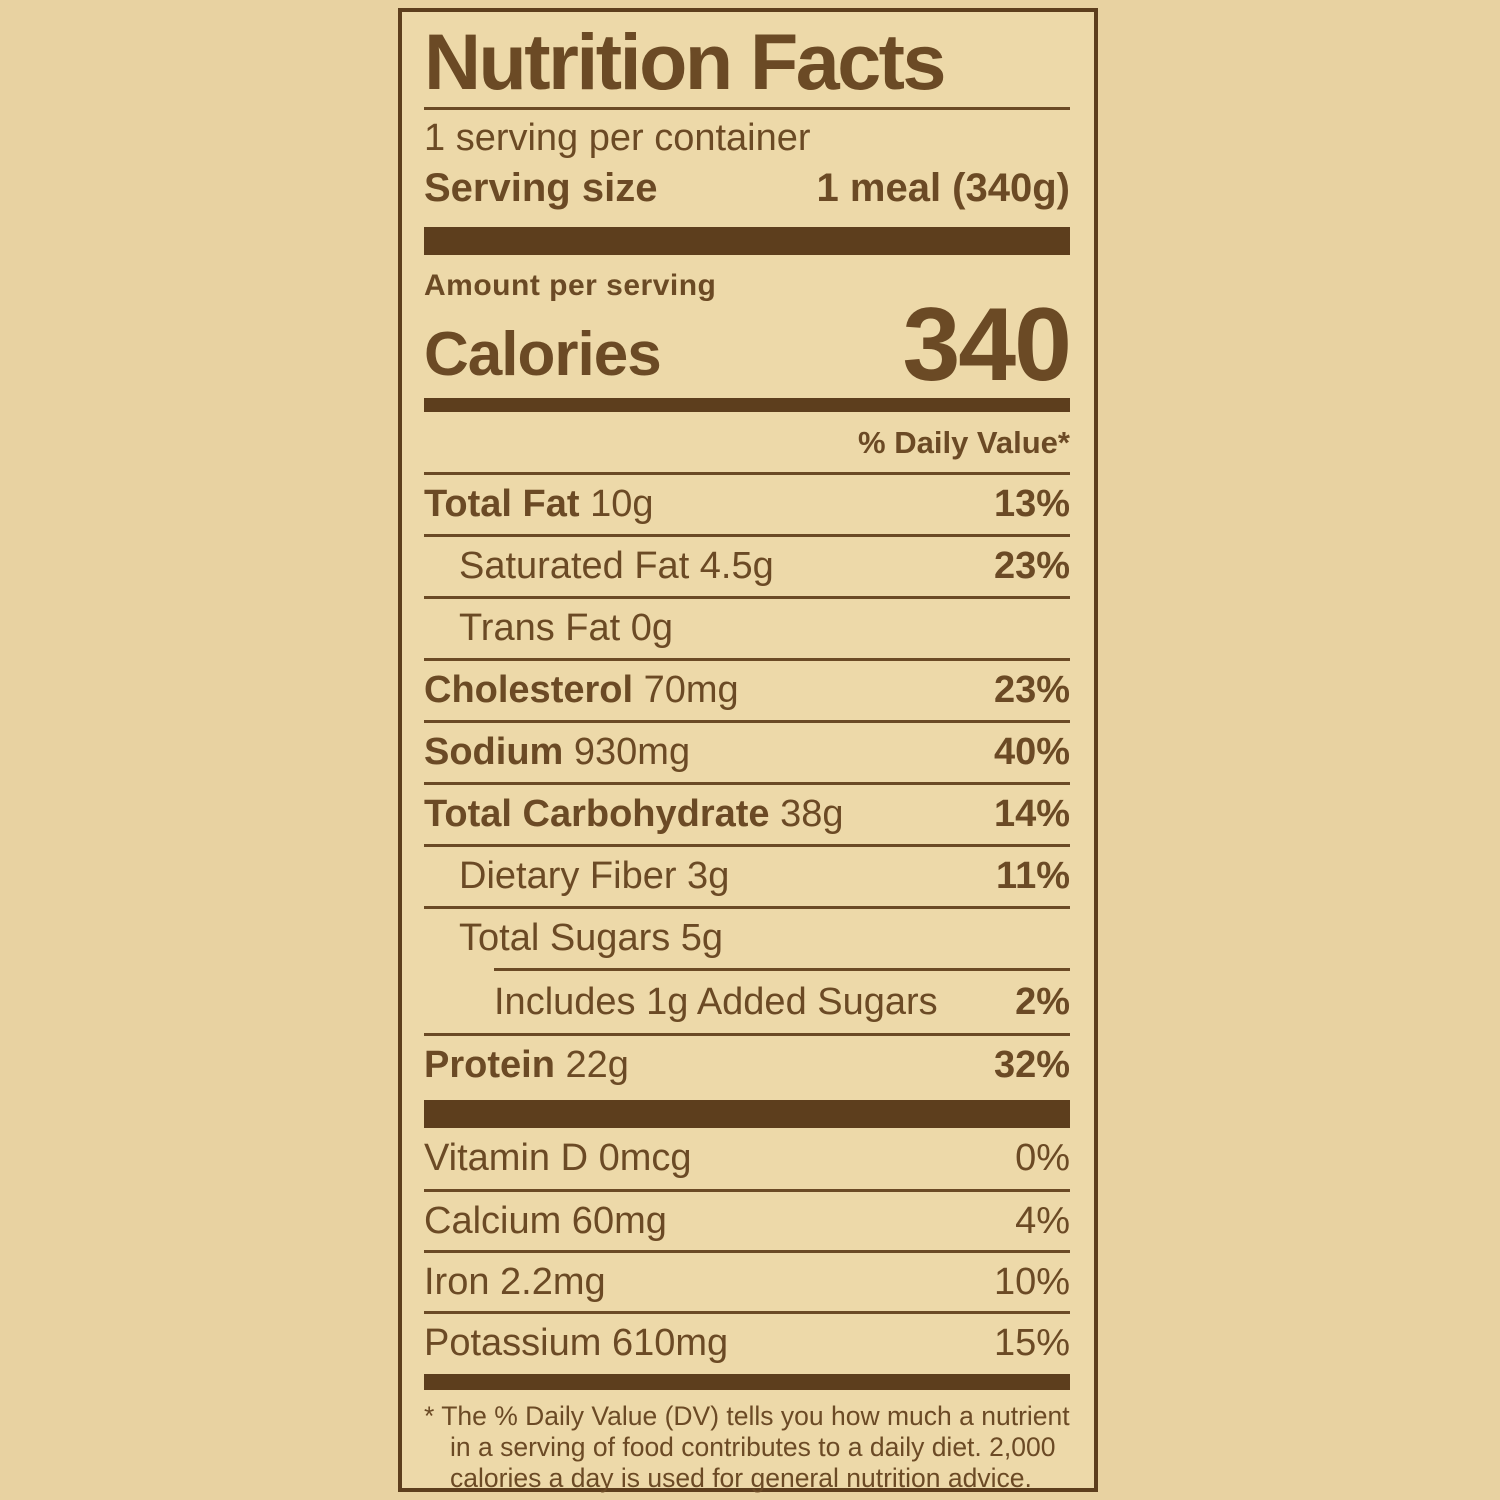 This screenshot has width=1500, height=1500. Describe the element at coordinates (597, 814) in the screenshot. I see `nutrient-name: Total Carbohydrate` at that location.